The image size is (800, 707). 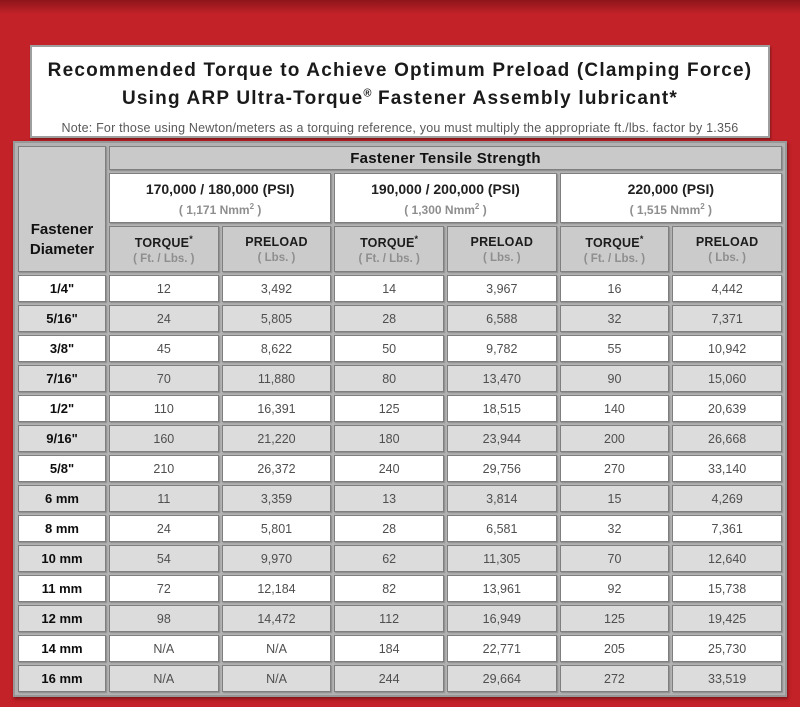 I want to click on preload-column-header-2: PRELOAD ( Lbs. ), so click(x=501, y=249).